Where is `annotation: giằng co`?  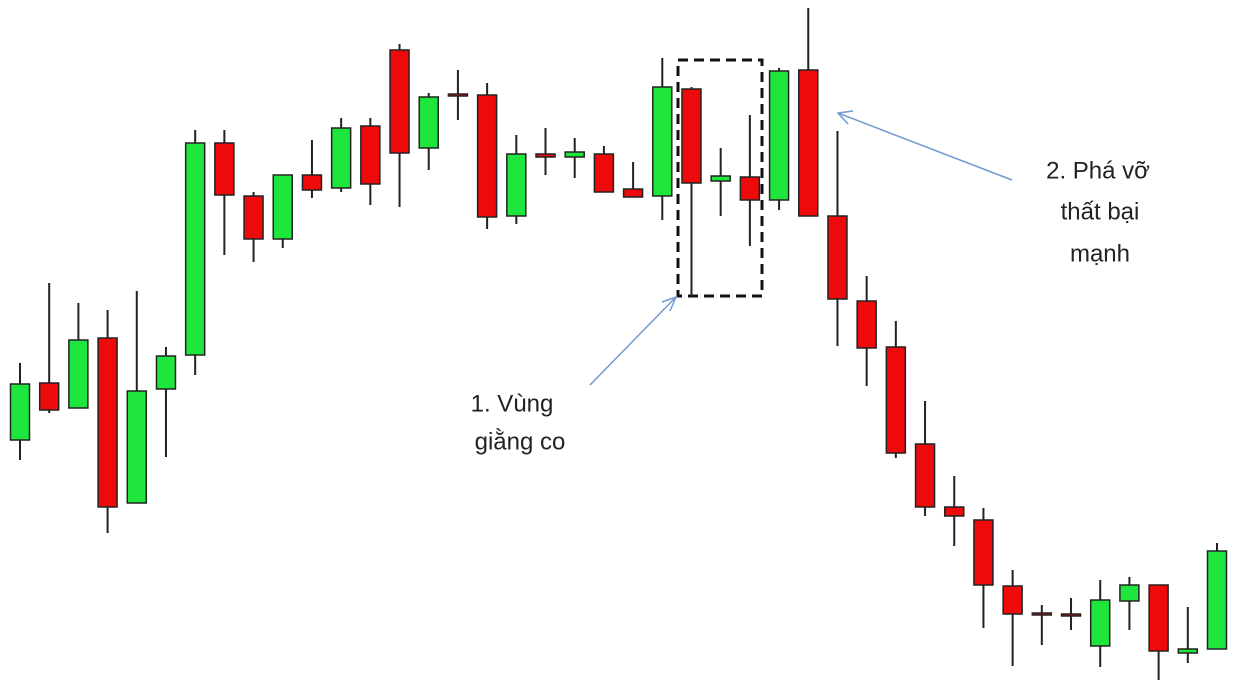
annotation: giằng co is located at coordinates (520, 441).